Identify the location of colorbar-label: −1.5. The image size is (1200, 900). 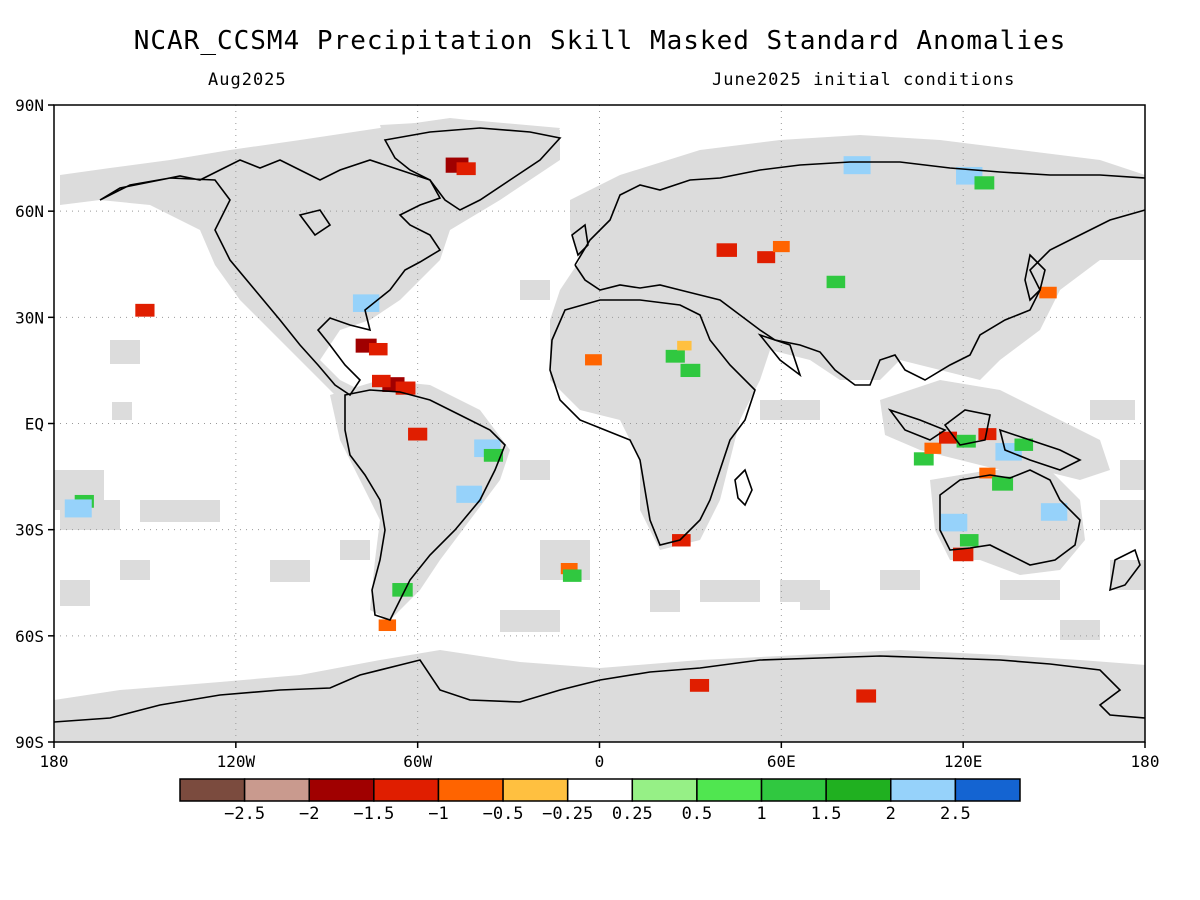
(373, 814).